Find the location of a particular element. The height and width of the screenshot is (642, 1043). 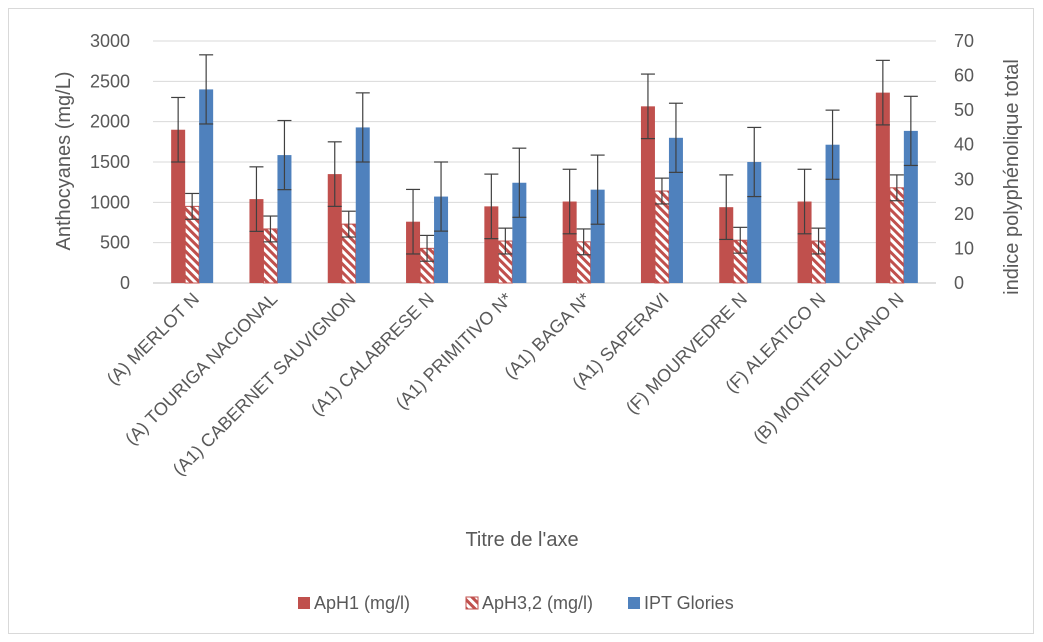

y2-axis-ticks: 0 10 20 30 40 50 60 70 is located at coordinates (964, 162).